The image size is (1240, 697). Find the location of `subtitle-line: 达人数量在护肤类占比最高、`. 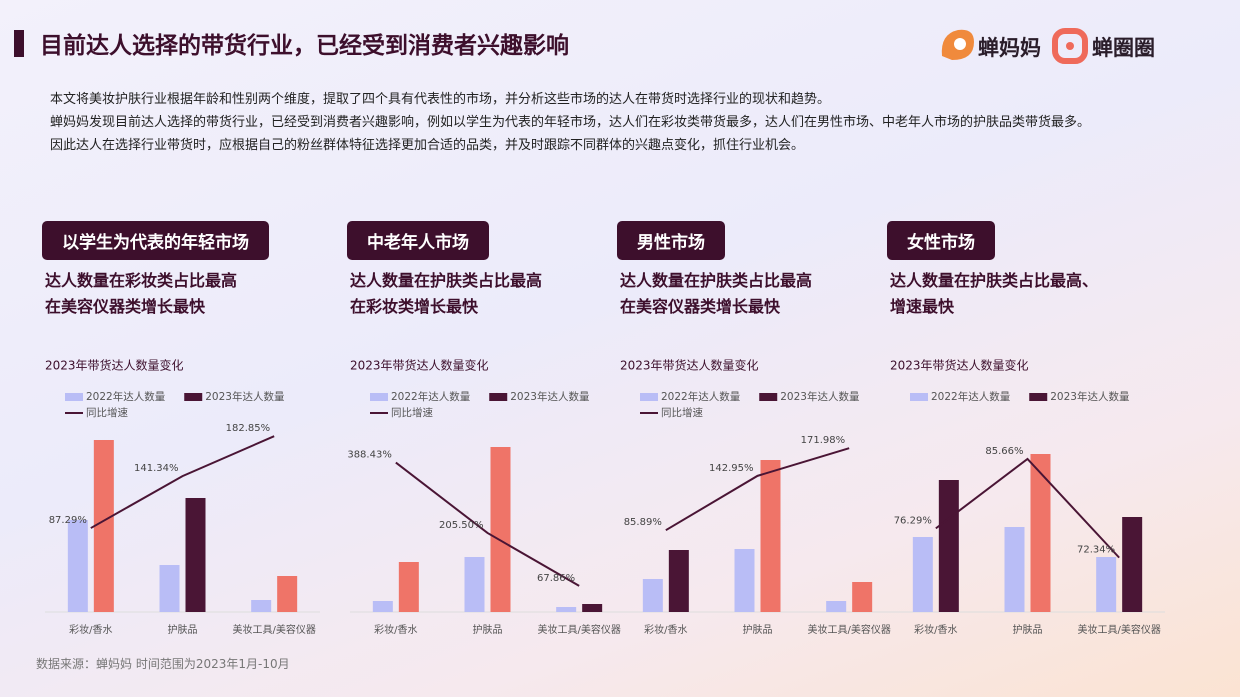

subtitle-line: 达人数量在护肤类占比最高、 is located at coordinates (994, 280).